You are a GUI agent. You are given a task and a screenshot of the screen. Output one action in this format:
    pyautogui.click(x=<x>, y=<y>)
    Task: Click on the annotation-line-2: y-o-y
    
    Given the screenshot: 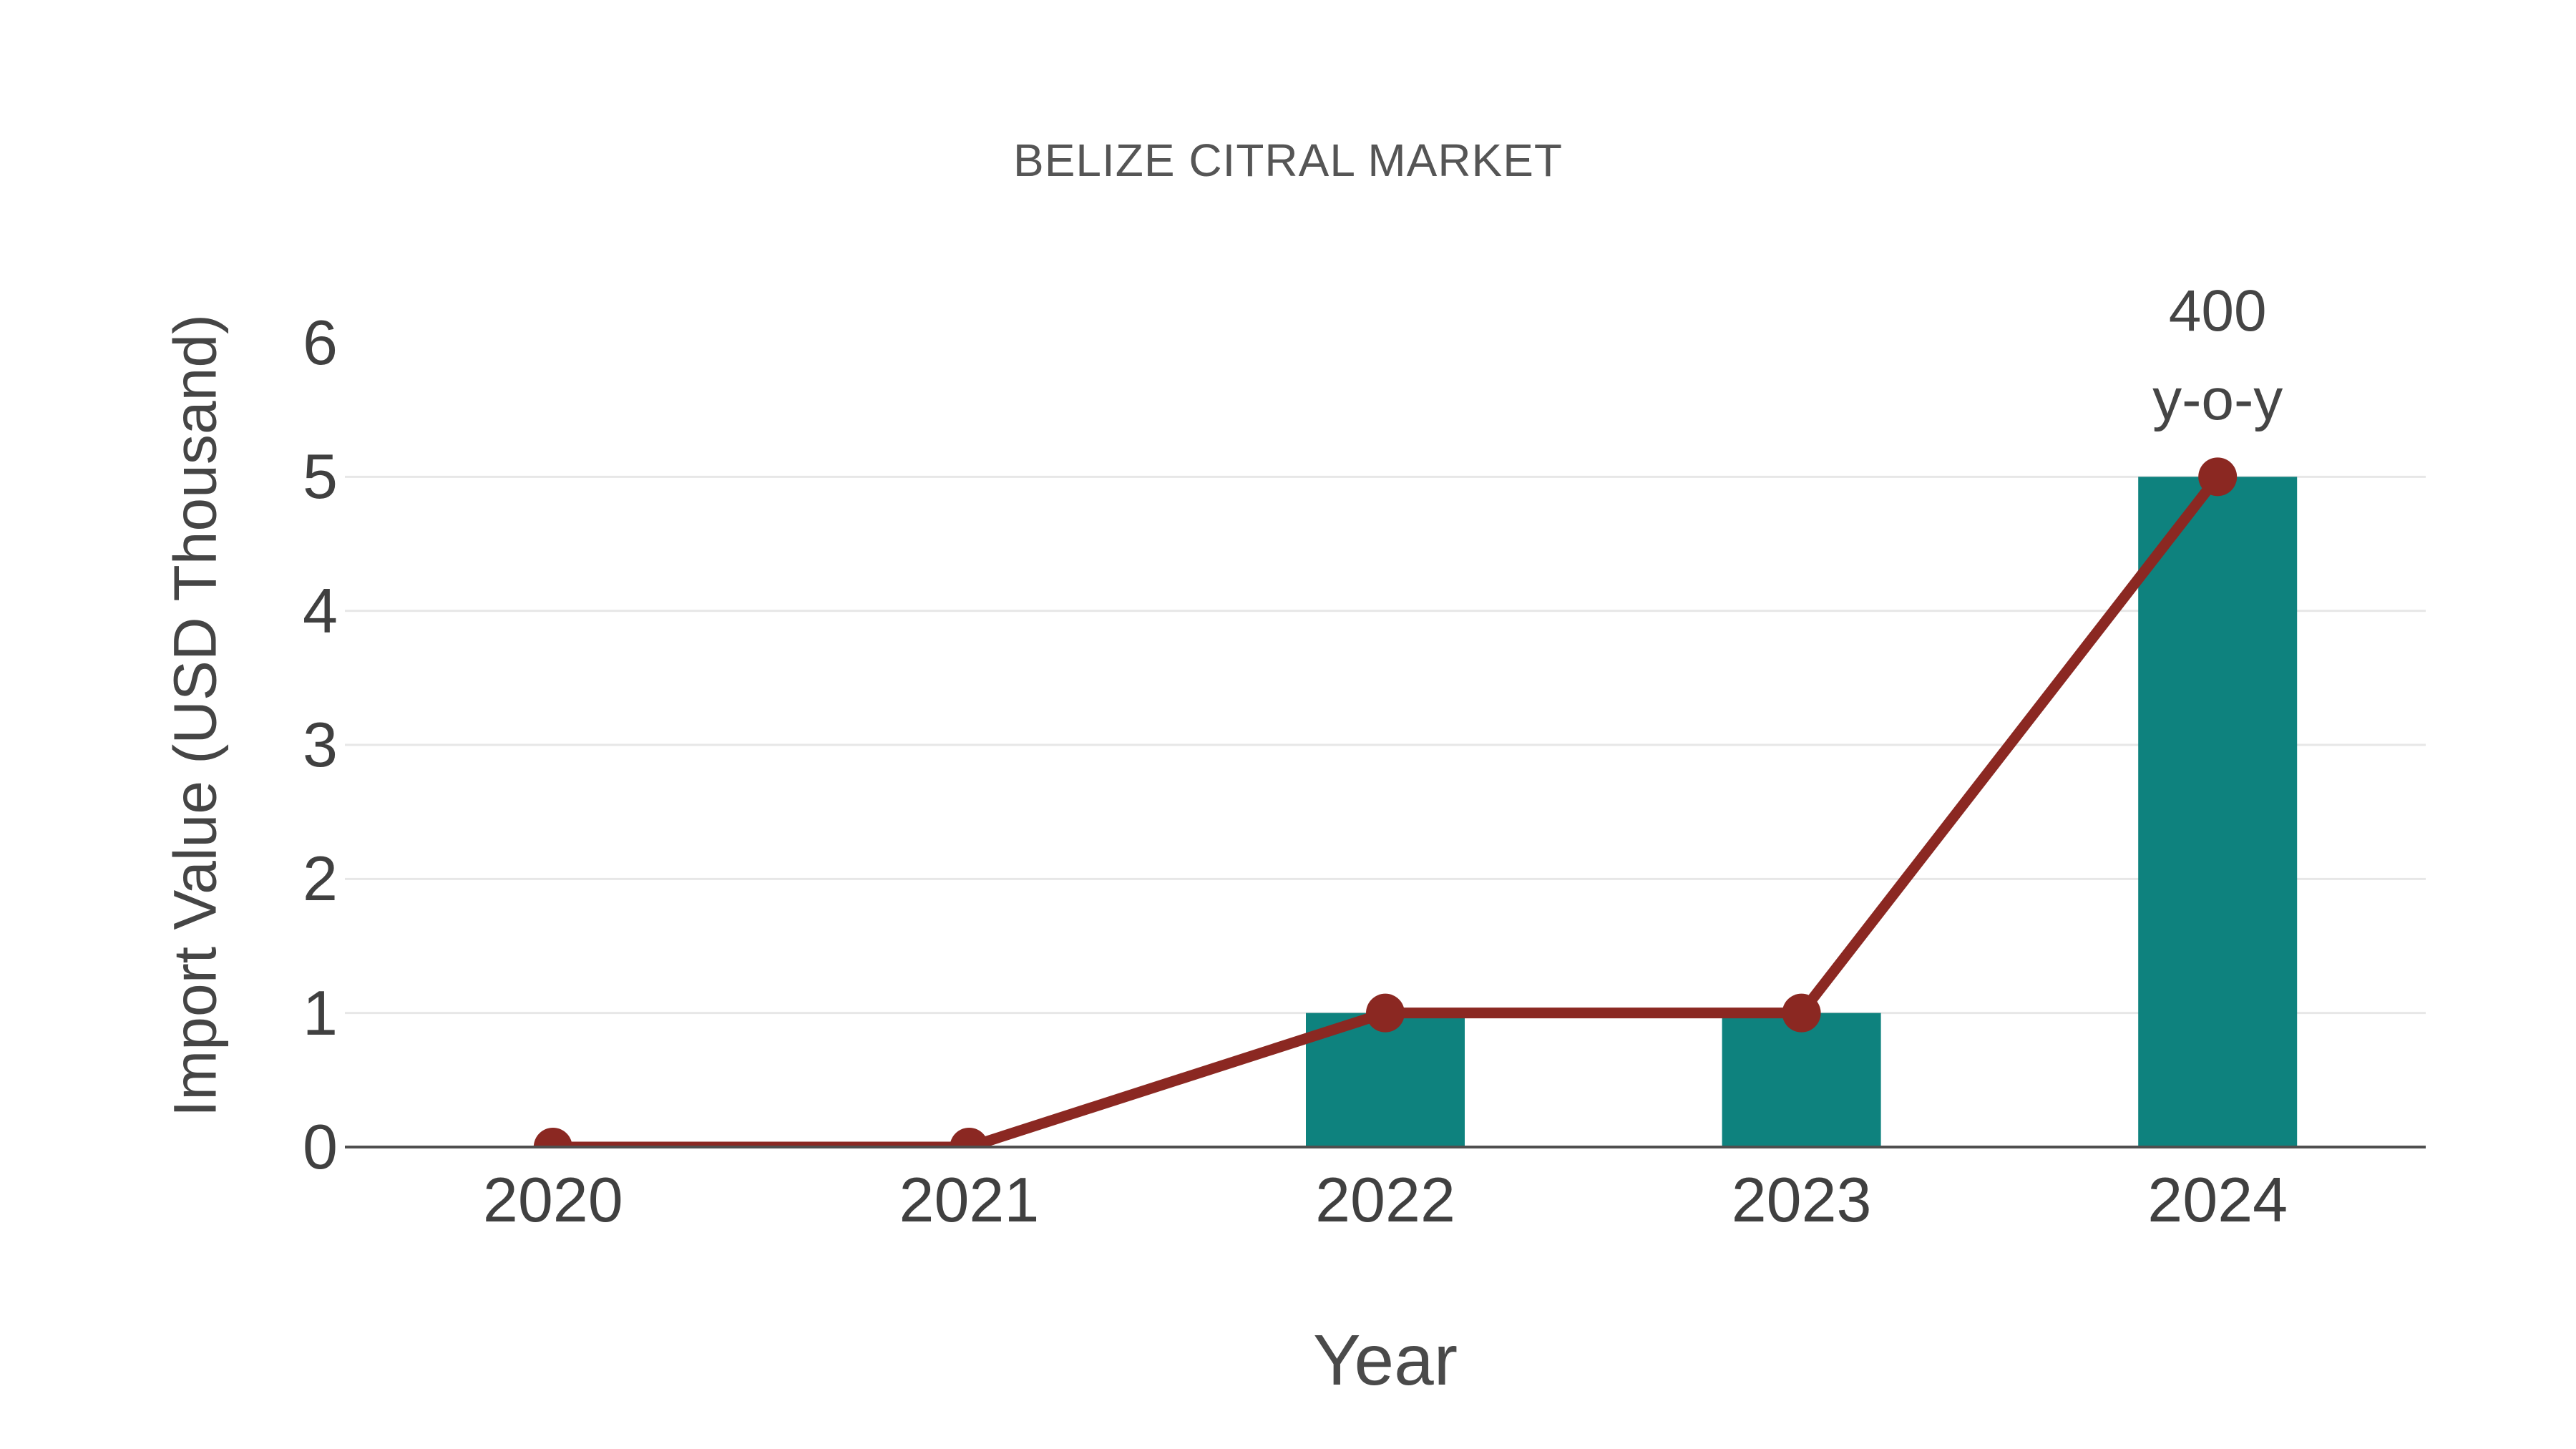 What is the action you would take?
    pyautogui.click(x=2217, y=399)
    